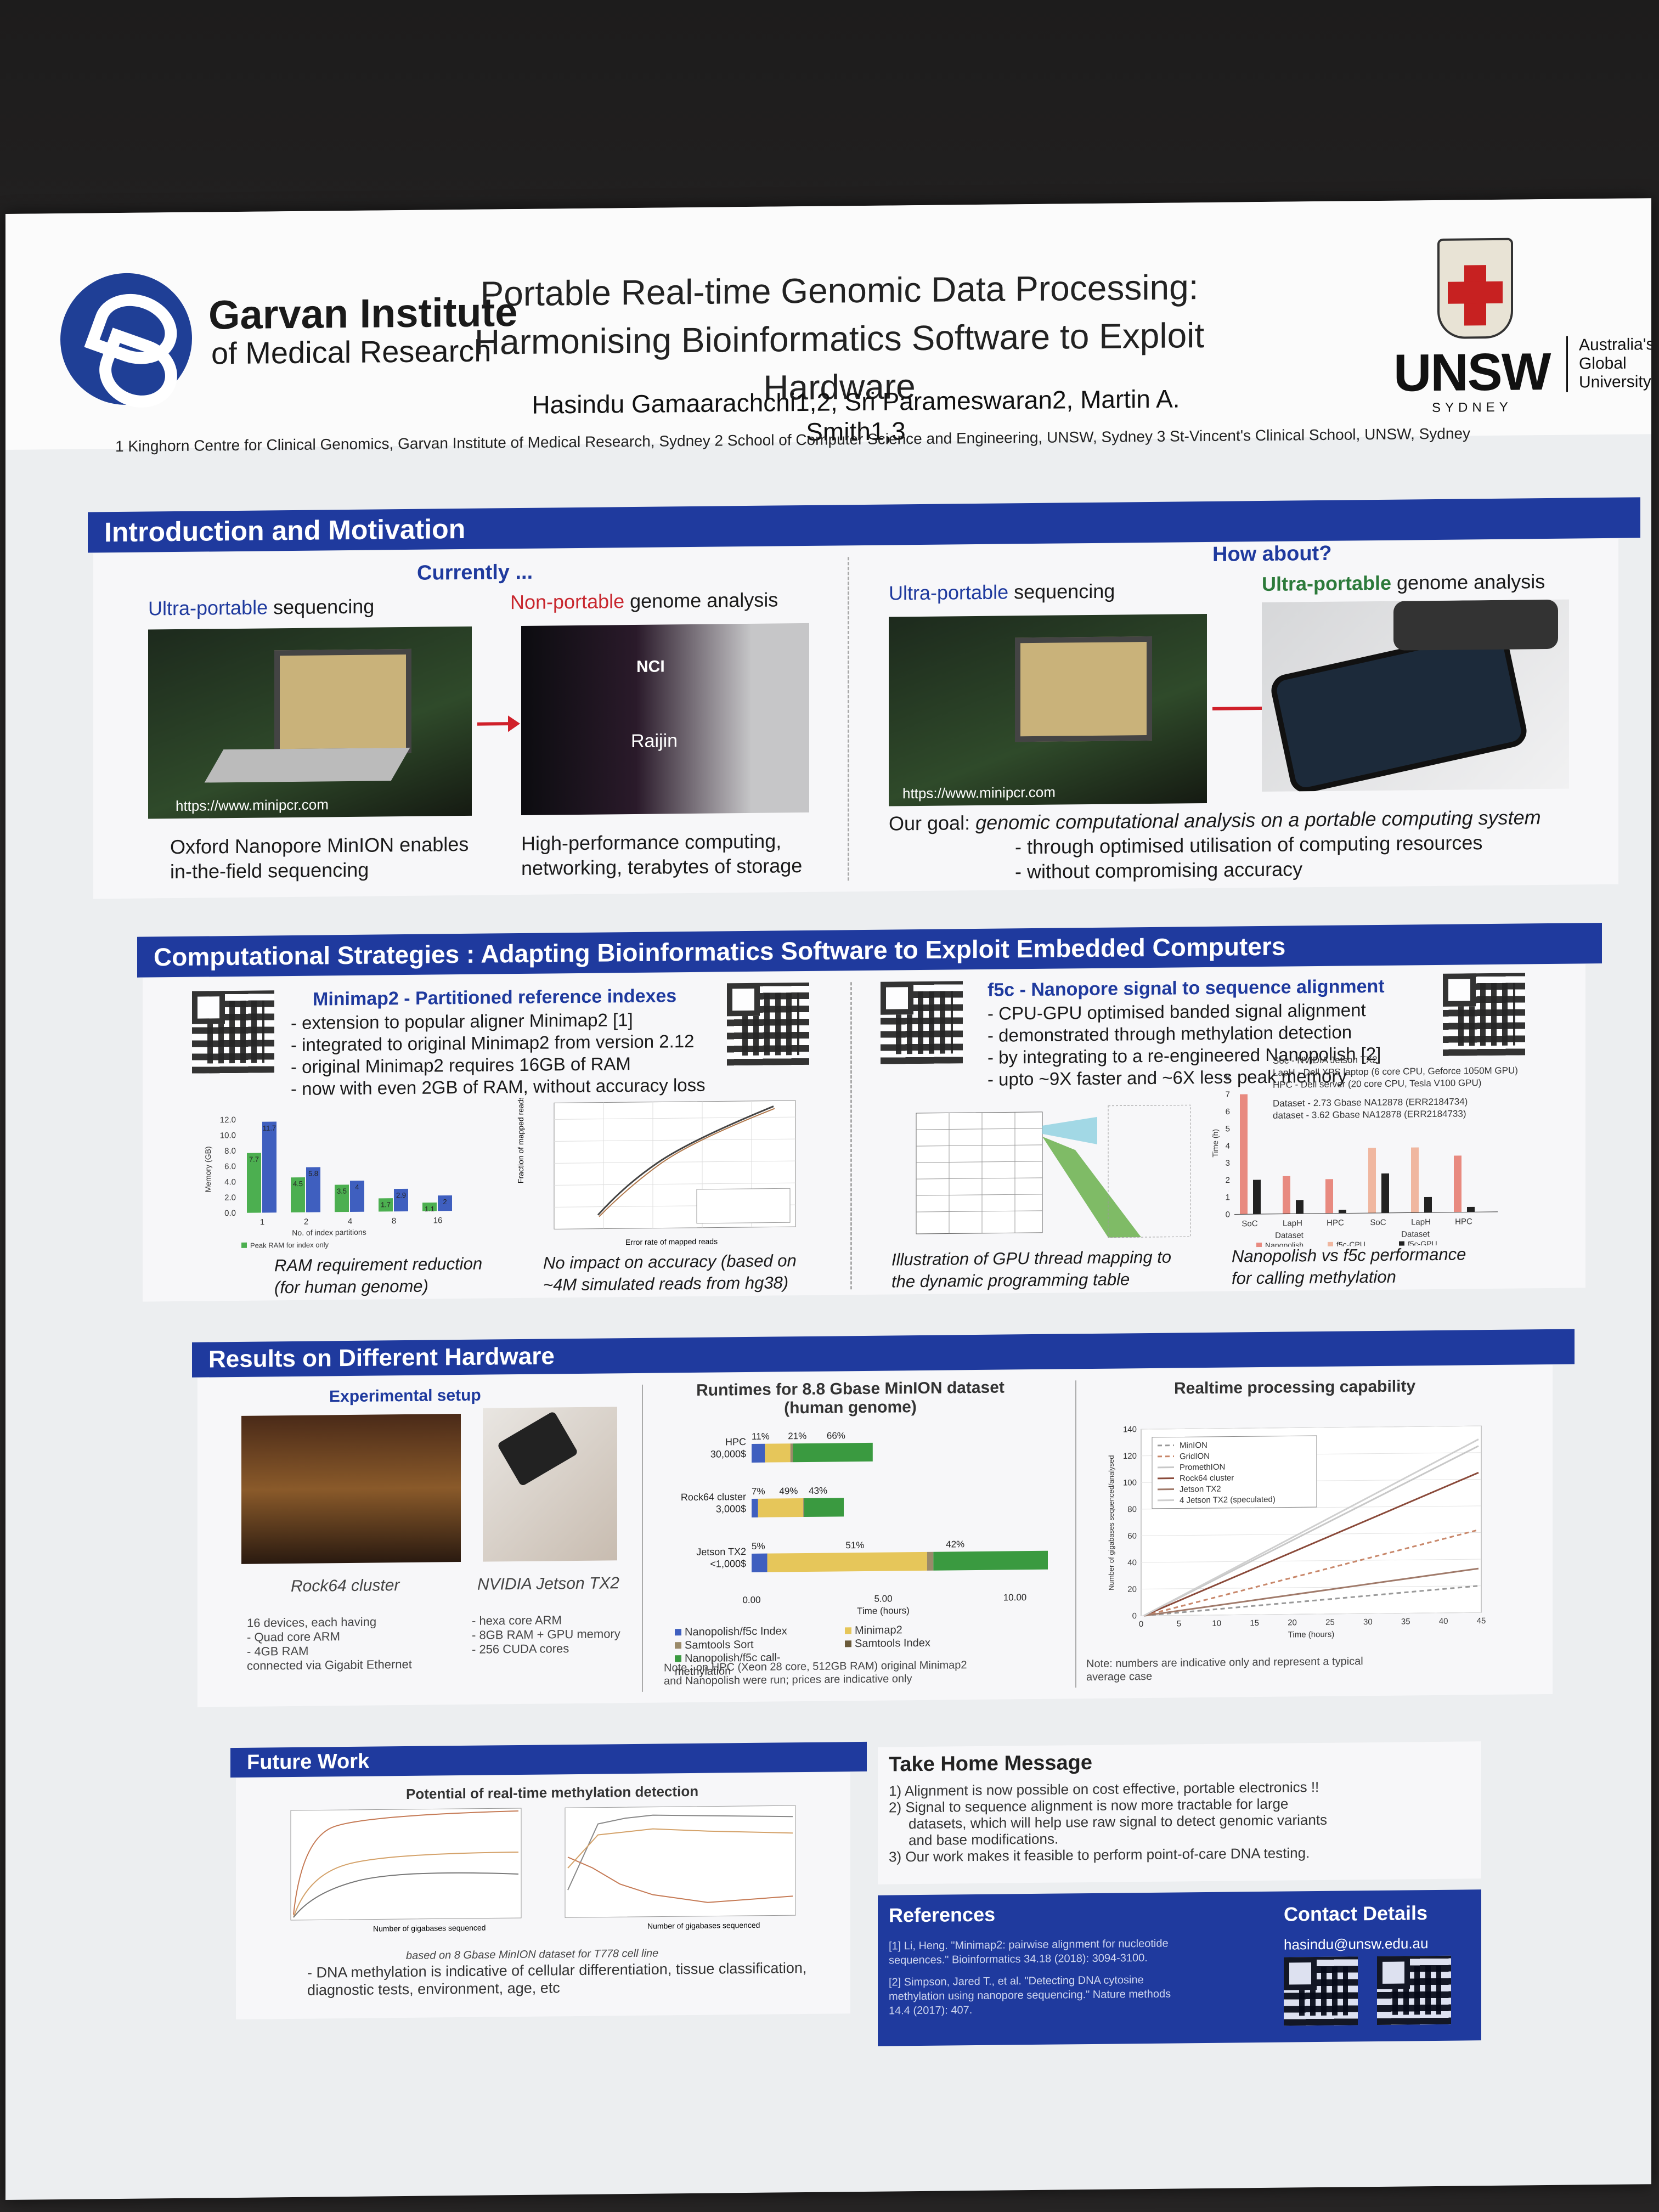  I want to click on runtime-percent-label: 11%, so click(761, 1437).